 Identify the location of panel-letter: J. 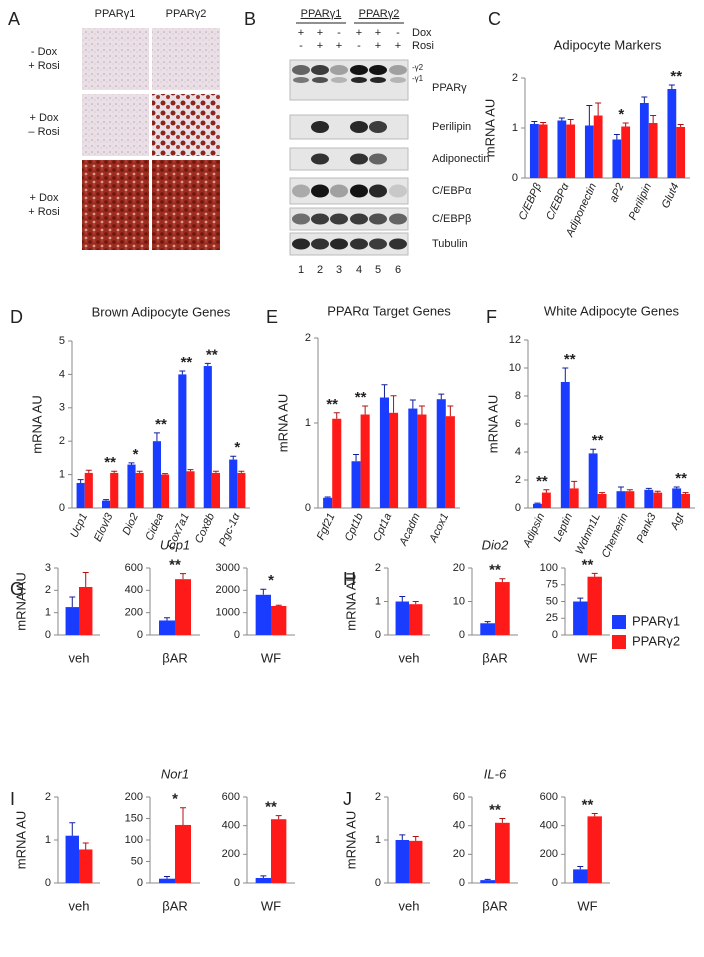
(347, 799).